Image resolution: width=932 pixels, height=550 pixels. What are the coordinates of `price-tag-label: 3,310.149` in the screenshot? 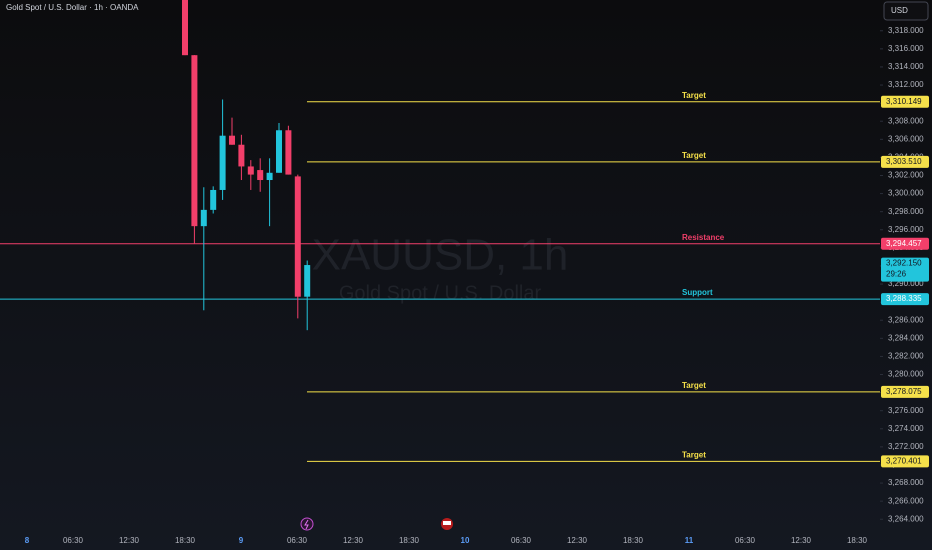 It's located at (904, 101).